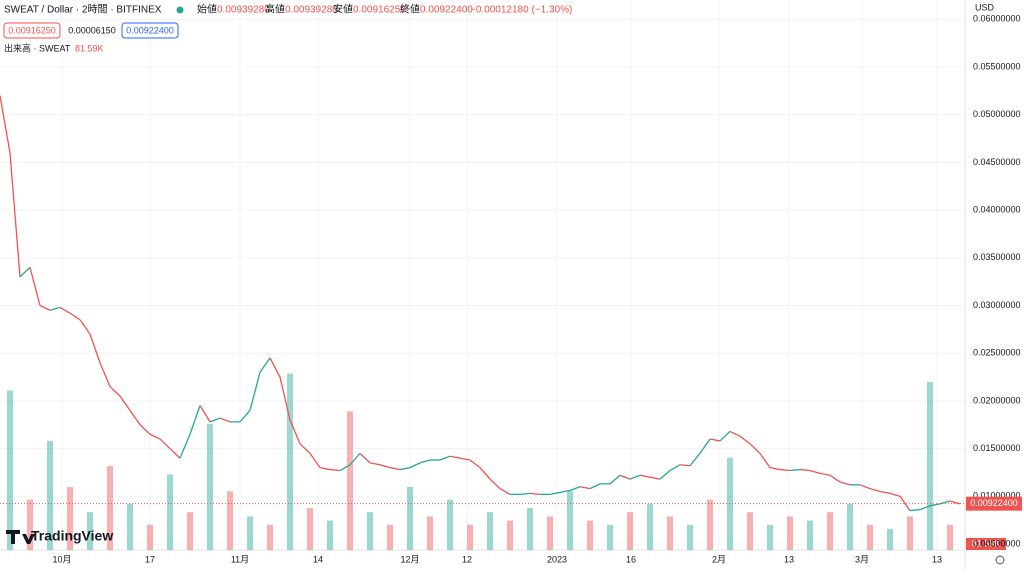  What do you see at coordinates (997, 305) in the screenshot?
I see `y-tick-label: 0.03000000` at bounding box center [997, 305].